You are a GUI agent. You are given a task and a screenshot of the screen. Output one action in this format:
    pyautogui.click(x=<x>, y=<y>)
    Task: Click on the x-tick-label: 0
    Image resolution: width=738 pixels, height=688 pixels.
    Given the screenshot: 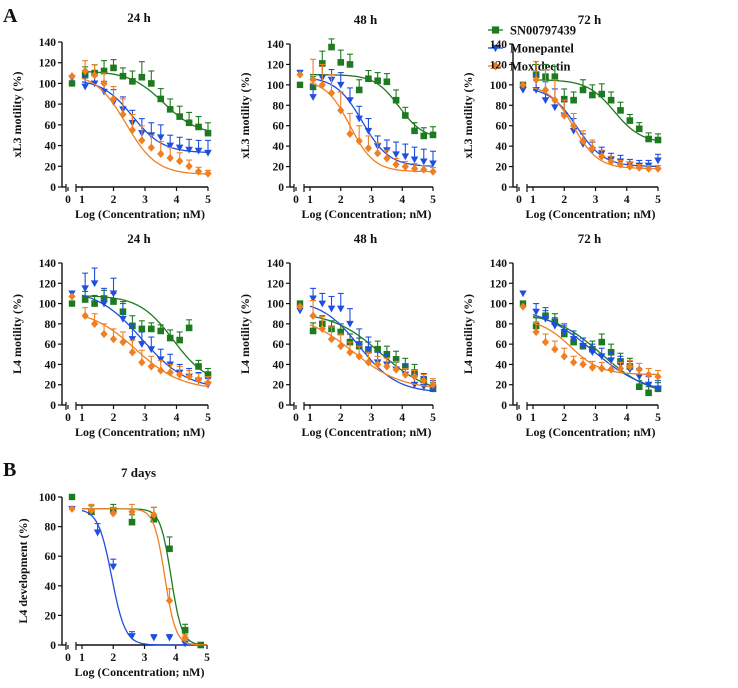 What is the action you would take?
    pyautogui.click(x=296, y=418)
    